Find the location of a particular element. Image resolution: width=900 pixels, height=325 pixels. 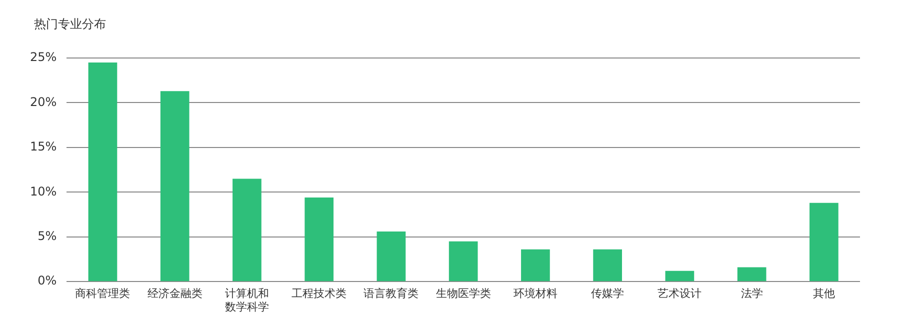

x-tick-label: 语言教育类 is located at coordinates (391, 293).